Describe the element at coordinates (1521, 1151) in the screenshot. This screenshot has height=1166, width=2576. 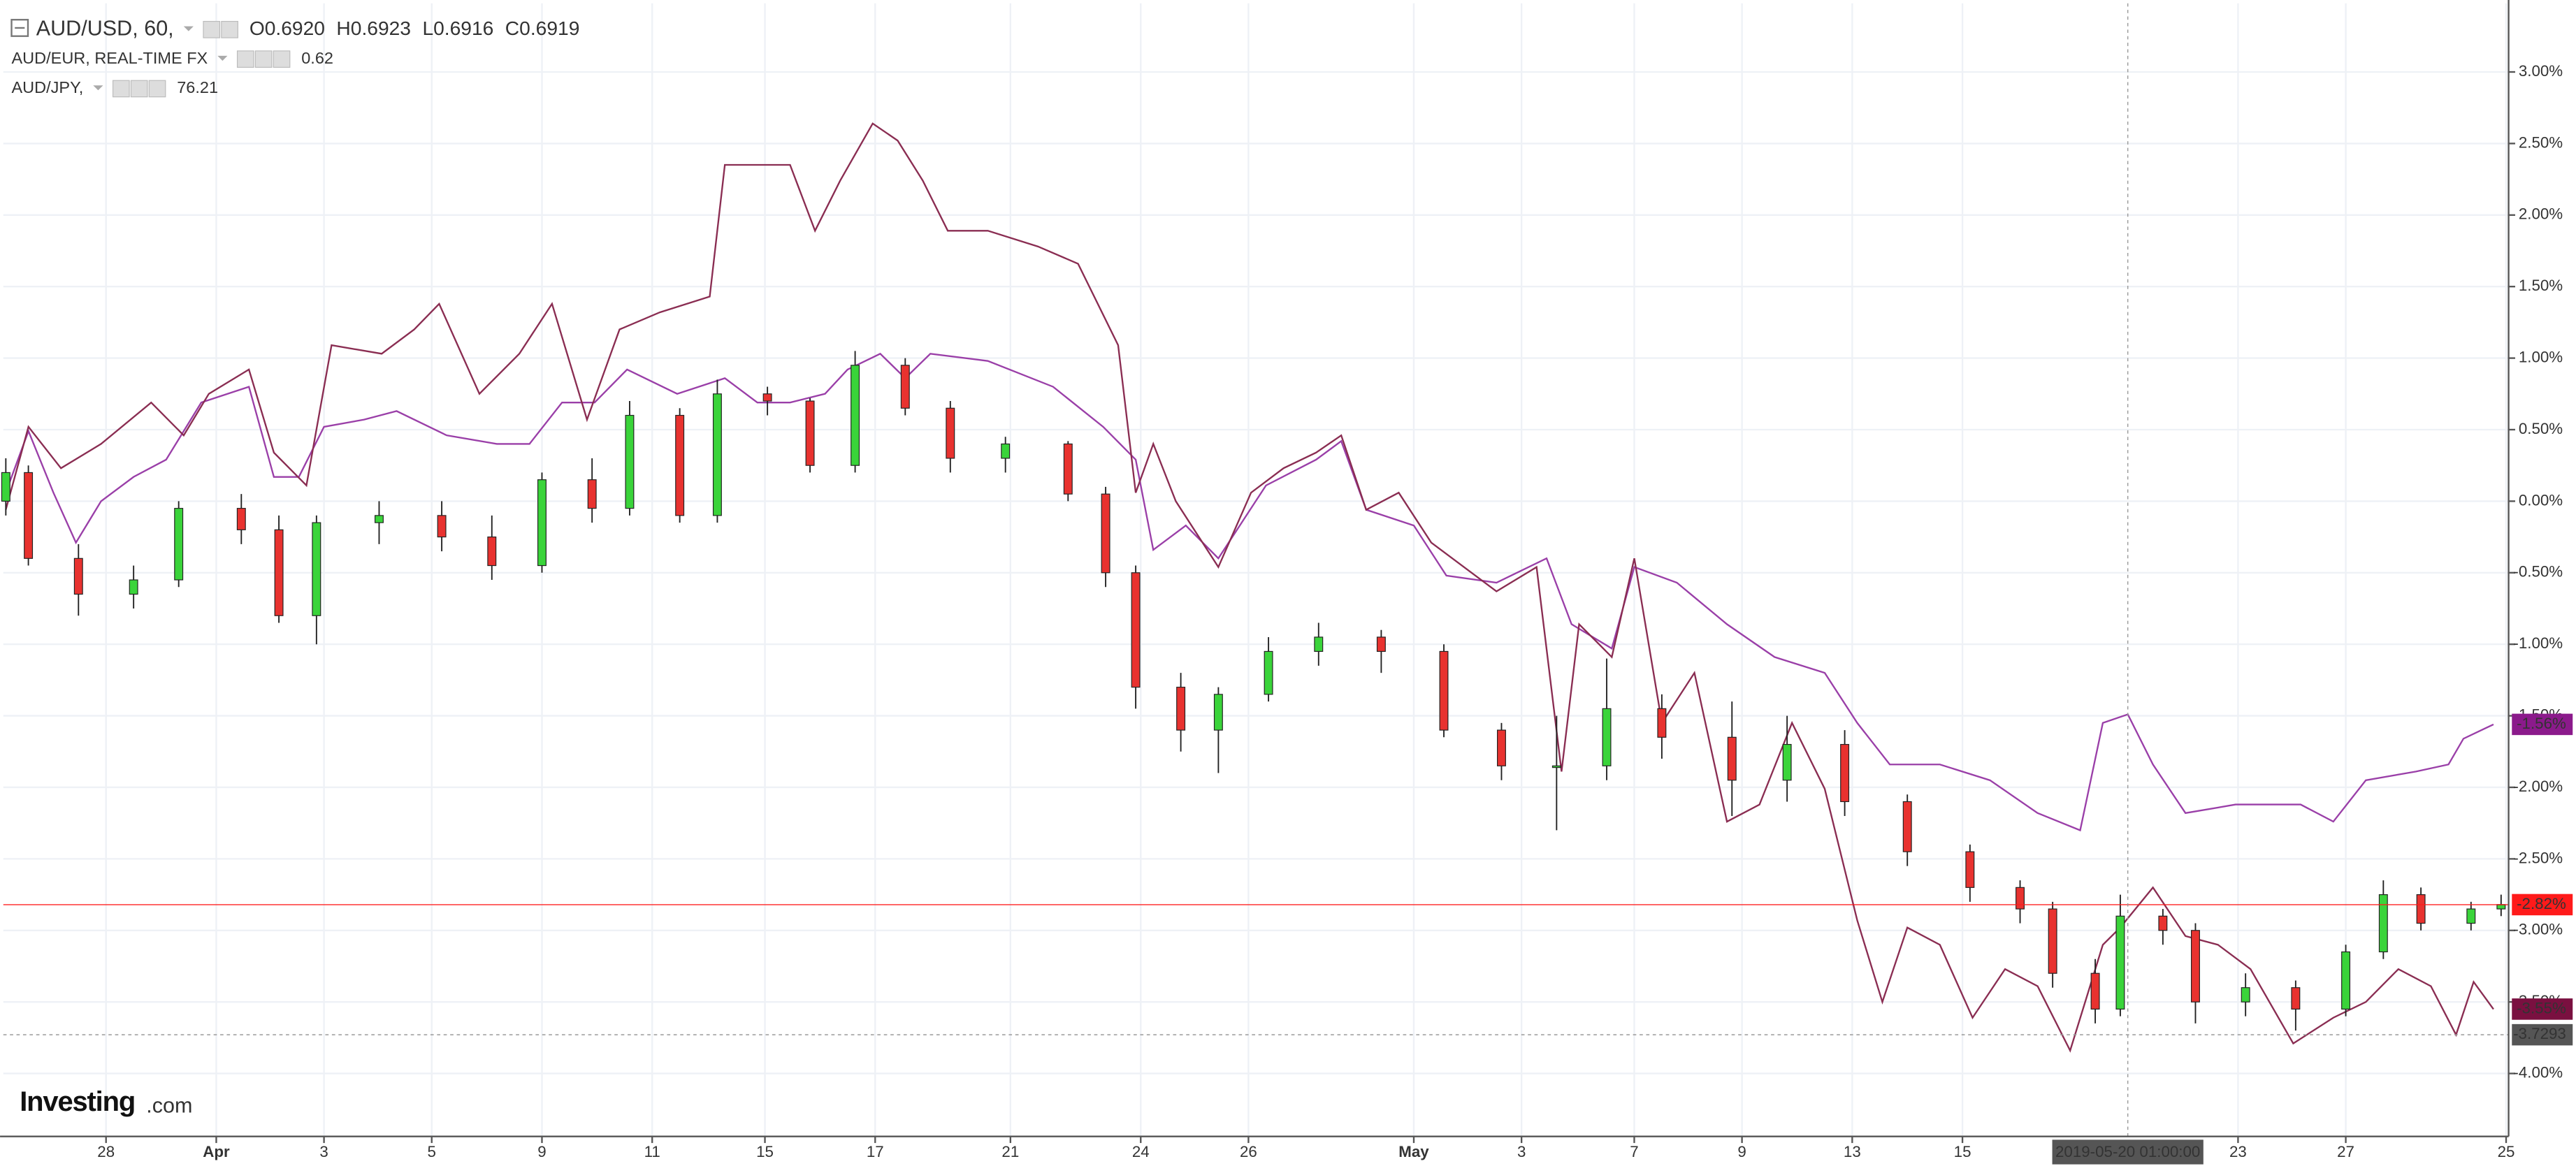
I see `x-tick-label: 3` at that location.